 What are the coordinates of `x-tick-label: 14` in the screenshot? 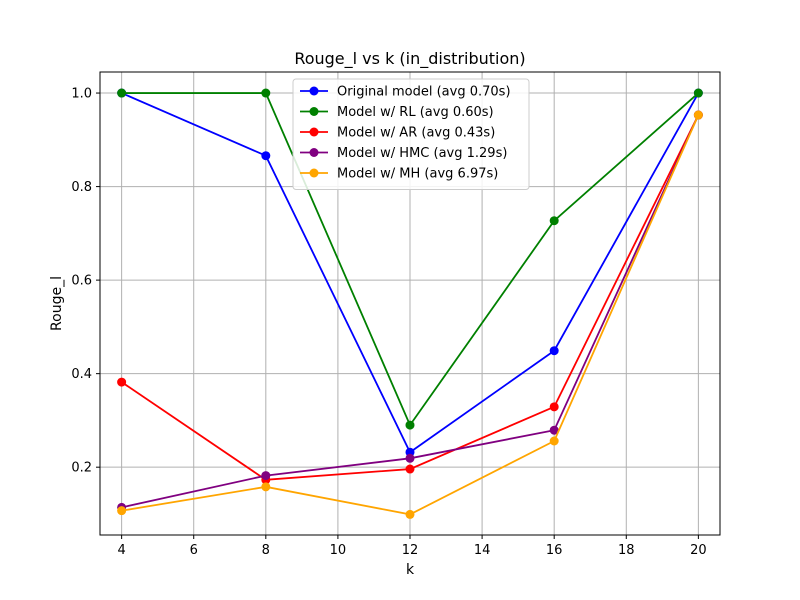 It's located at (482, 550).